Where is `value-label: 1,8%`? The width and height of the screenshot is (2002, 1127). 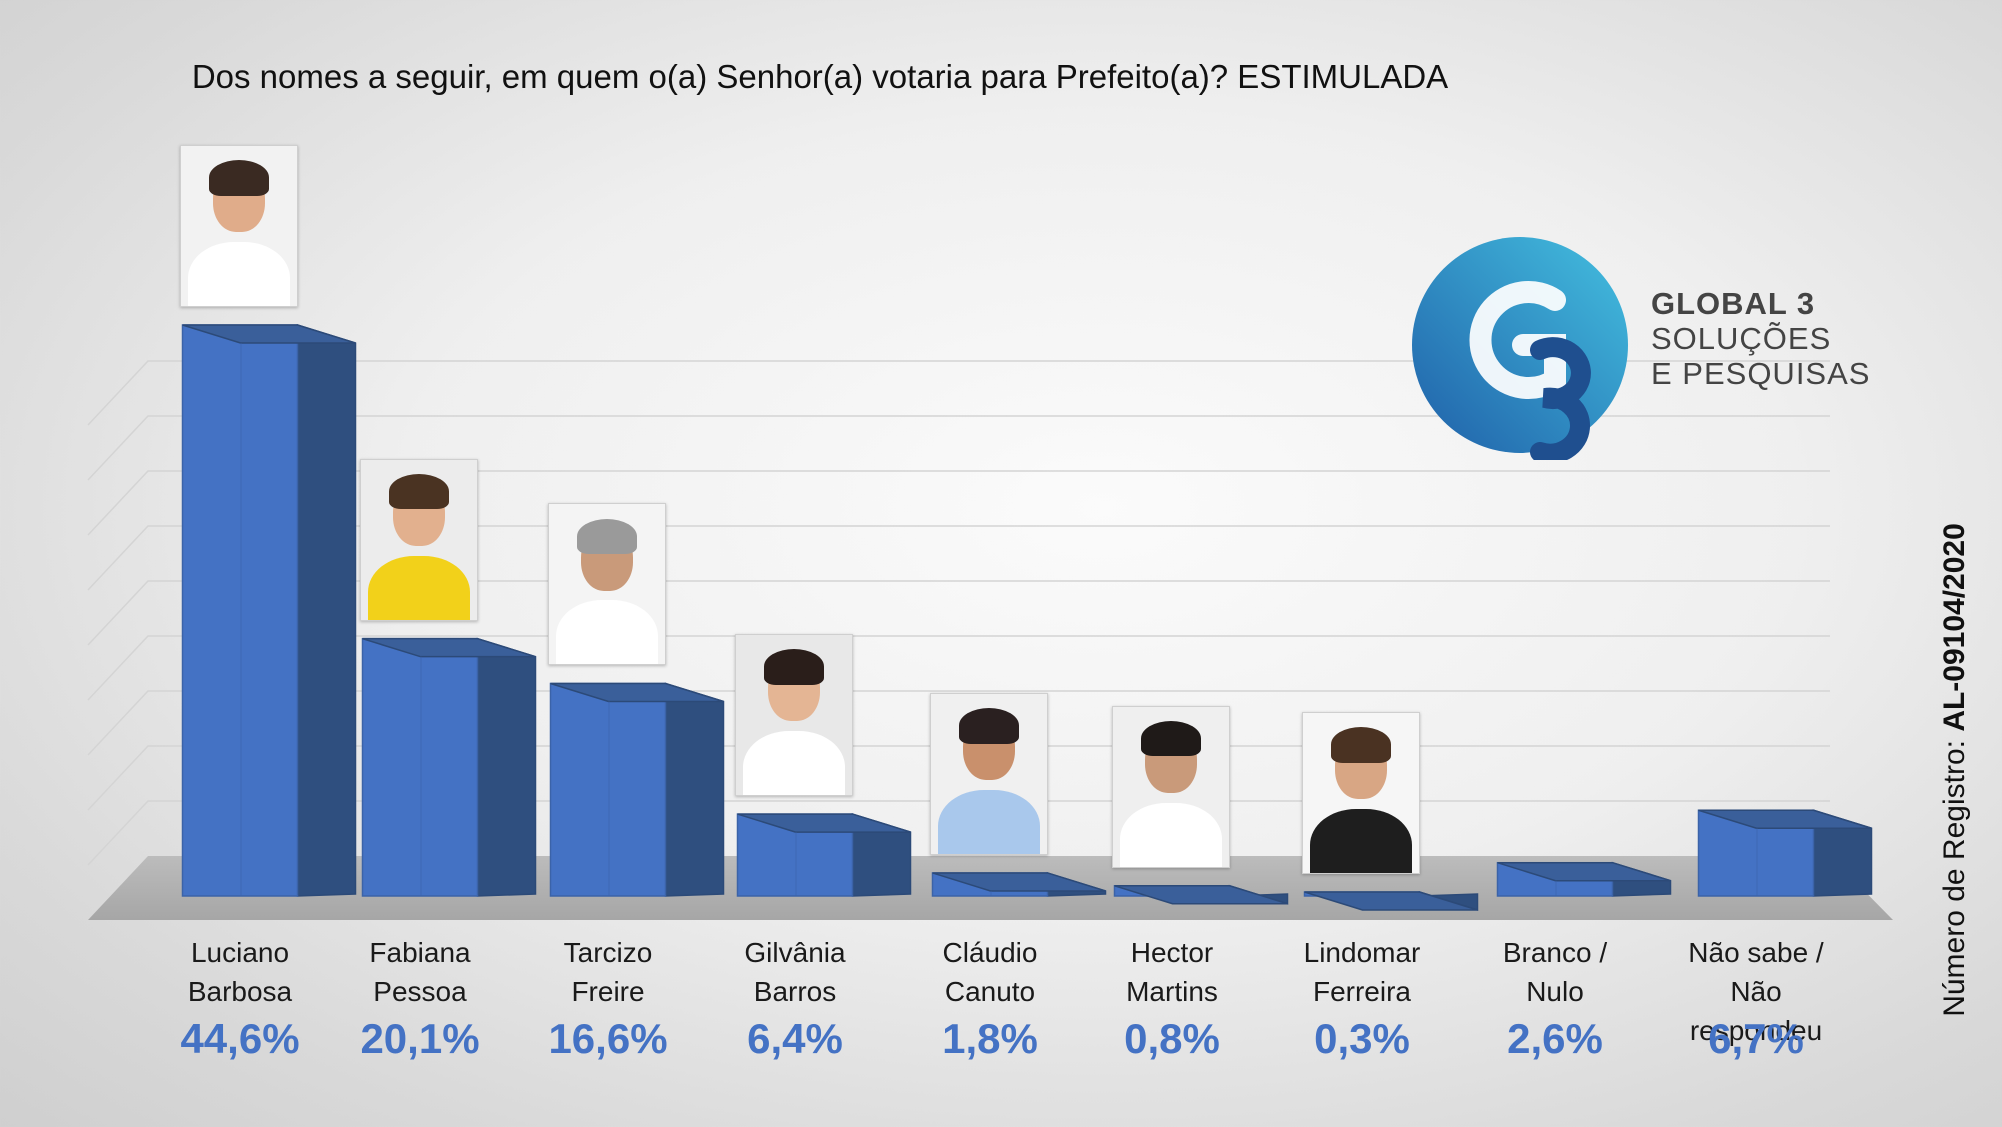
value-label: 1,8% is located at coordinates (990, 1038).